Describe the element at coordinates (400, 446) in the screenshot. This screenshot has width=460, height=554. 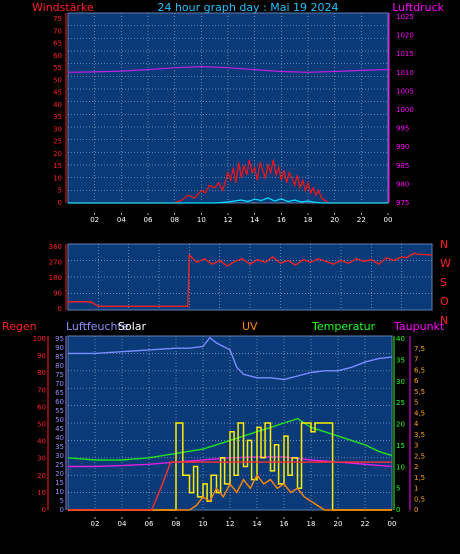
I see `temperature-tick: 15` at that location.